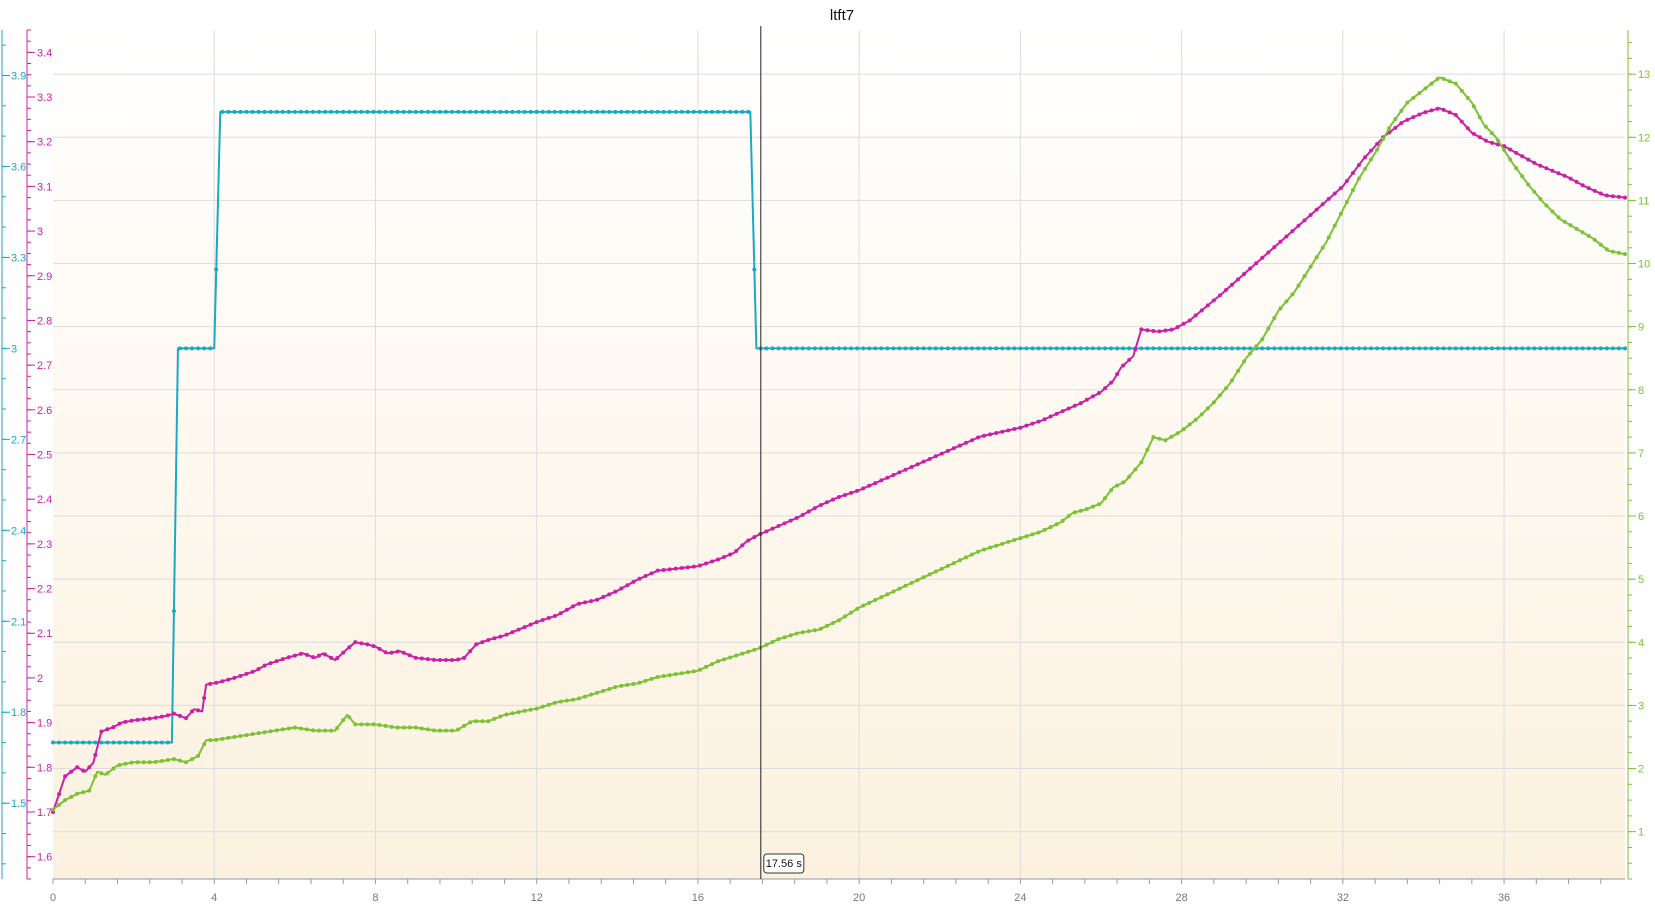  Describe the element at coordinates (44, 187) in the screenshot. I see `y-tick-label: 3.1` at that location.